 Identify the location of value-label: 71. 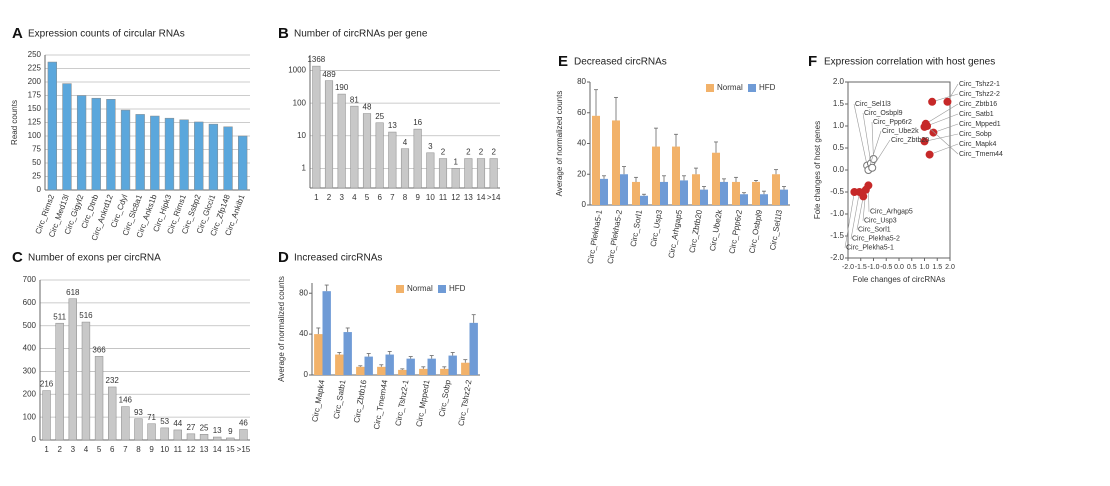
(151, 417).